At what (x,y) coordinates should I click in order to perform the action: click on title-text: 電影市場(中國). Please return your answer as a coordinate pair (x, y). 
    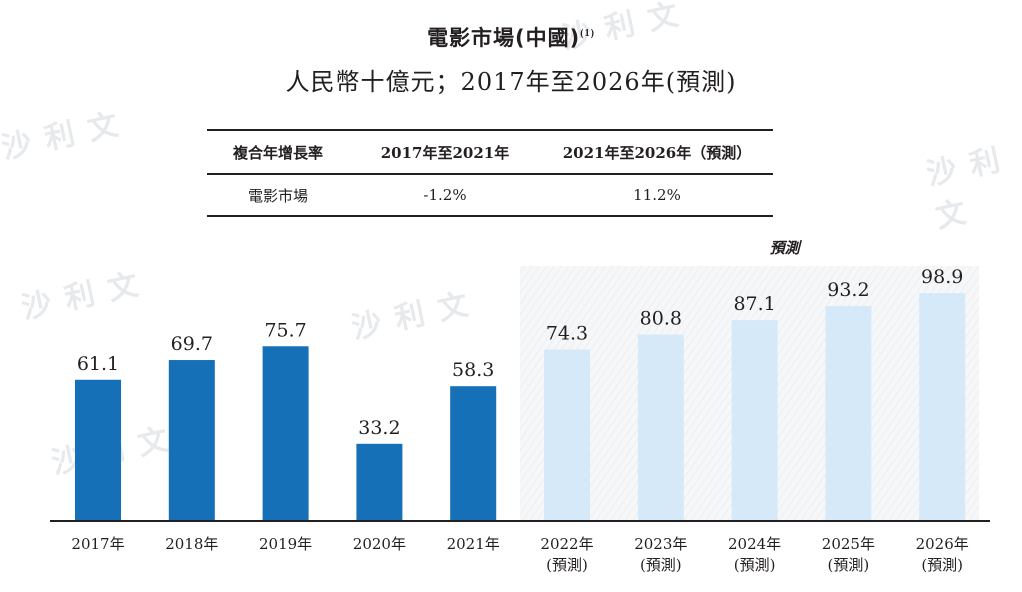
    Looking at the image, I should click on (504, 38).